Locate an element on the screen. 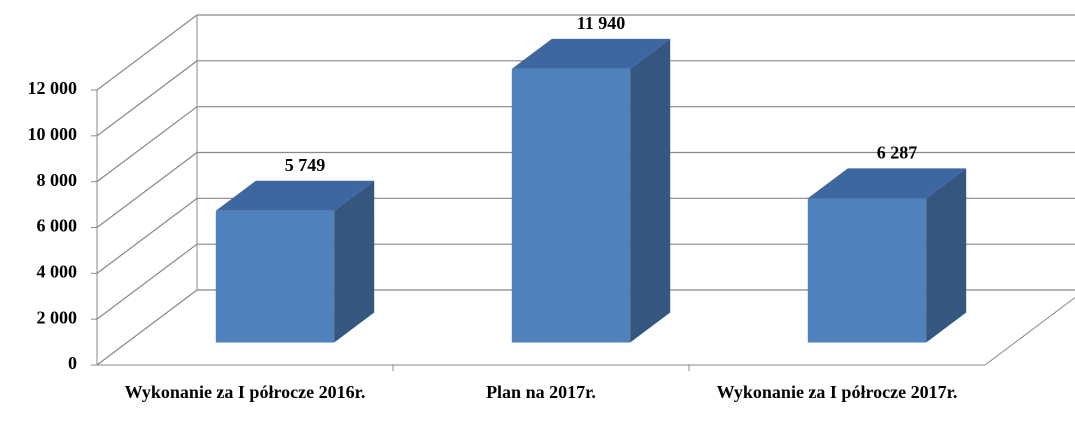  x-tick-label: Wykonanie za I półrocze 2016r. is located at coordinates (245, 392).